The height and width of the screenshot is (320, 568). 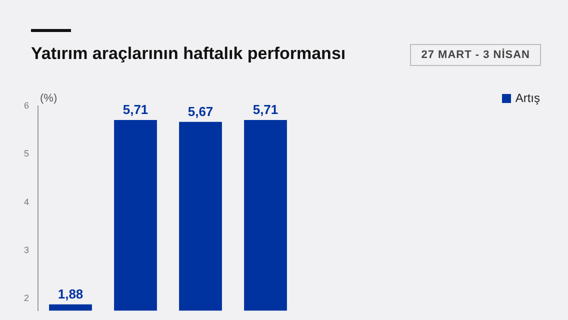 What do you see at coordinates (27, 298) in the screenshot?
I see `y-tick-label: 2` at bounding box center [27, 298].